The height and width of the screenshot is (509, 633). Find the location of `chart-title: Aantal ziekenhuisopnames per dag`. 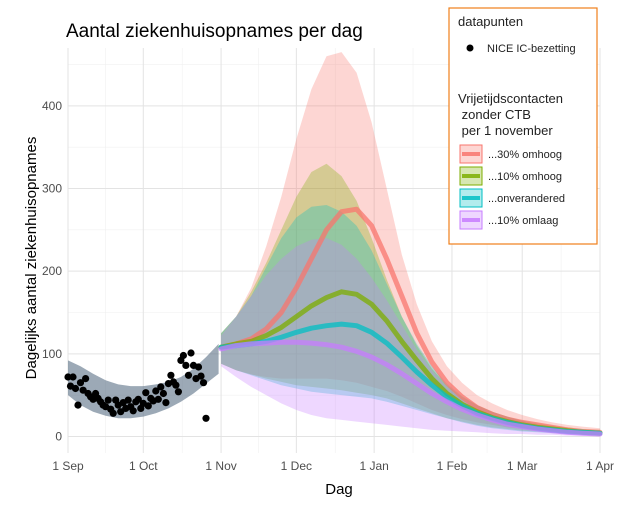

chart-title: Aantal ziekenhuisopnames per dag is located at coordinates (214, 31).